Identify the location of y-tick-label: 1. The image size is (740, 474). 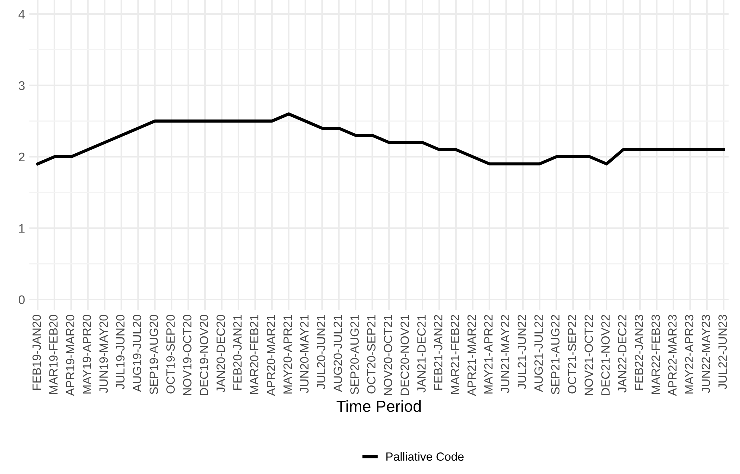
(22, 228).